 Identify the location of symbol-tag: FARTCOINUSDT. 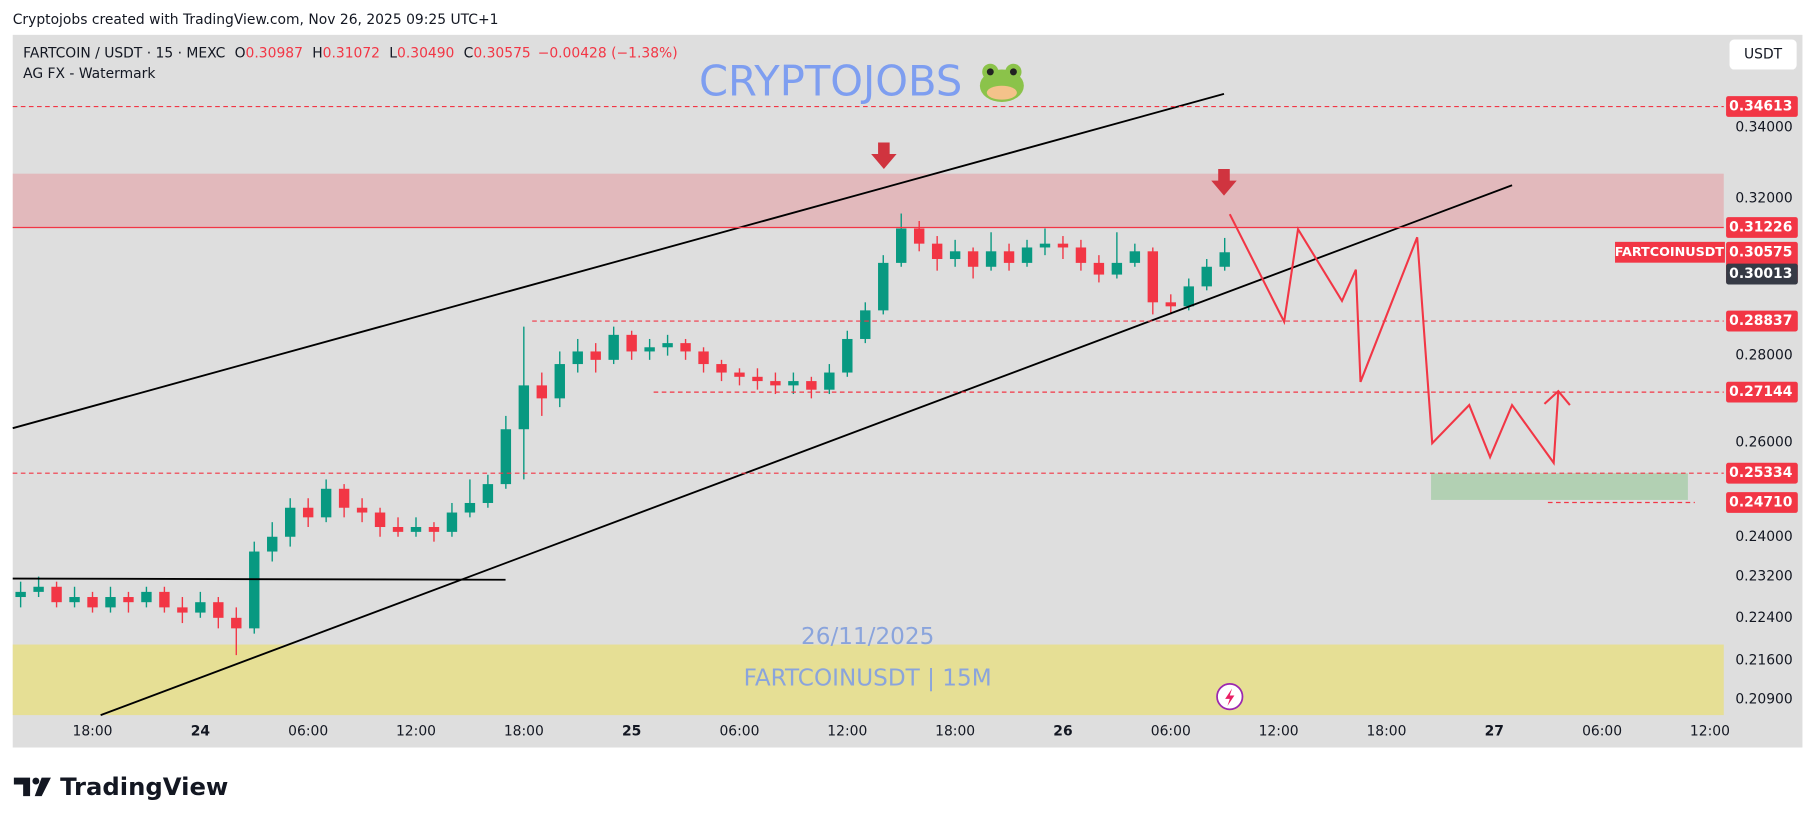
(1670, 251).